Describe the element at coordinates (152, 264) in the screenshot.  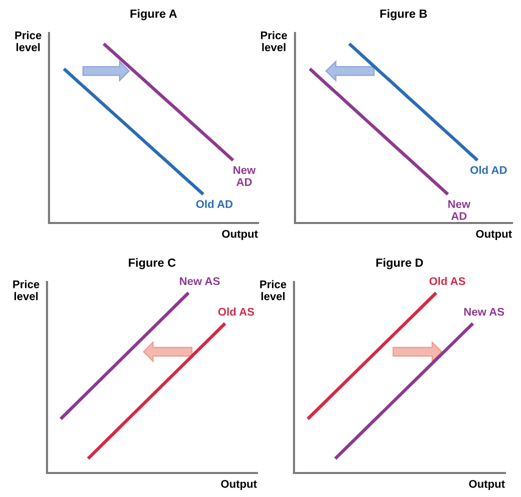
I see `chart-title: Figure C` at that location.